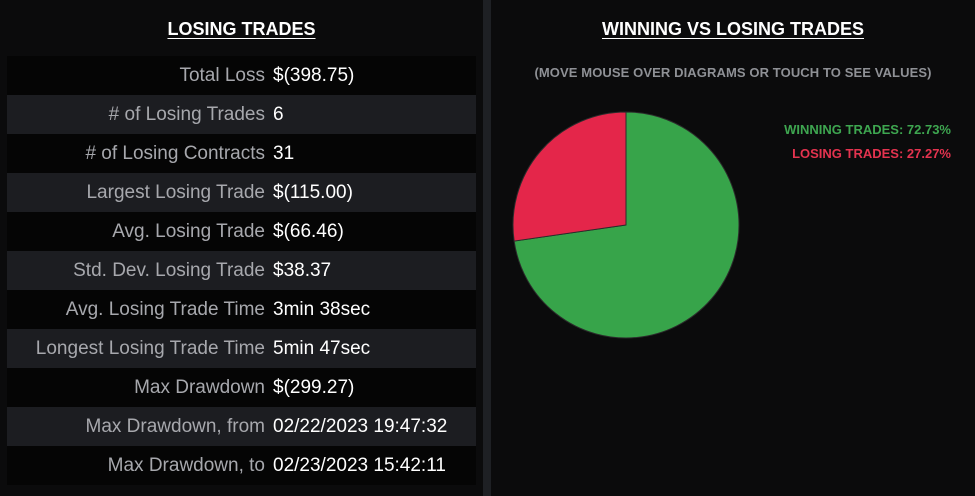 The width and height of the screenshot is (975, 496). I want to click on stat-label: Std. Dev. Losing Trade, so click(169, 270).